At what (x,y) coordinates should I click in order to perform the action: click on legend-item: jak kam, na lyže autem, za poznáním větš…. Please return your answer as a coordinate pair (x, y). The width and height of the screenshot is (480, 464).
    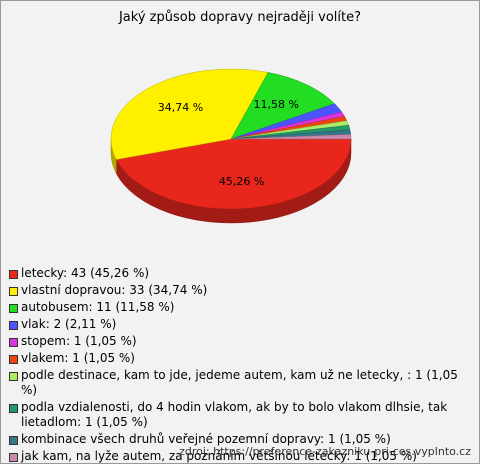
    Looking at the image, I should click on (236, 456).